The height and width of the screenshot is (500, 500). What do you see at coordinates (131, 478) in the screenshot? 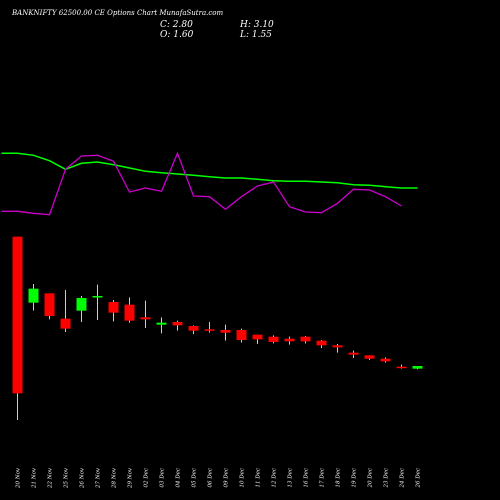
I see `x-tick-label: 29 Nov` at bounding box center [131, 478].